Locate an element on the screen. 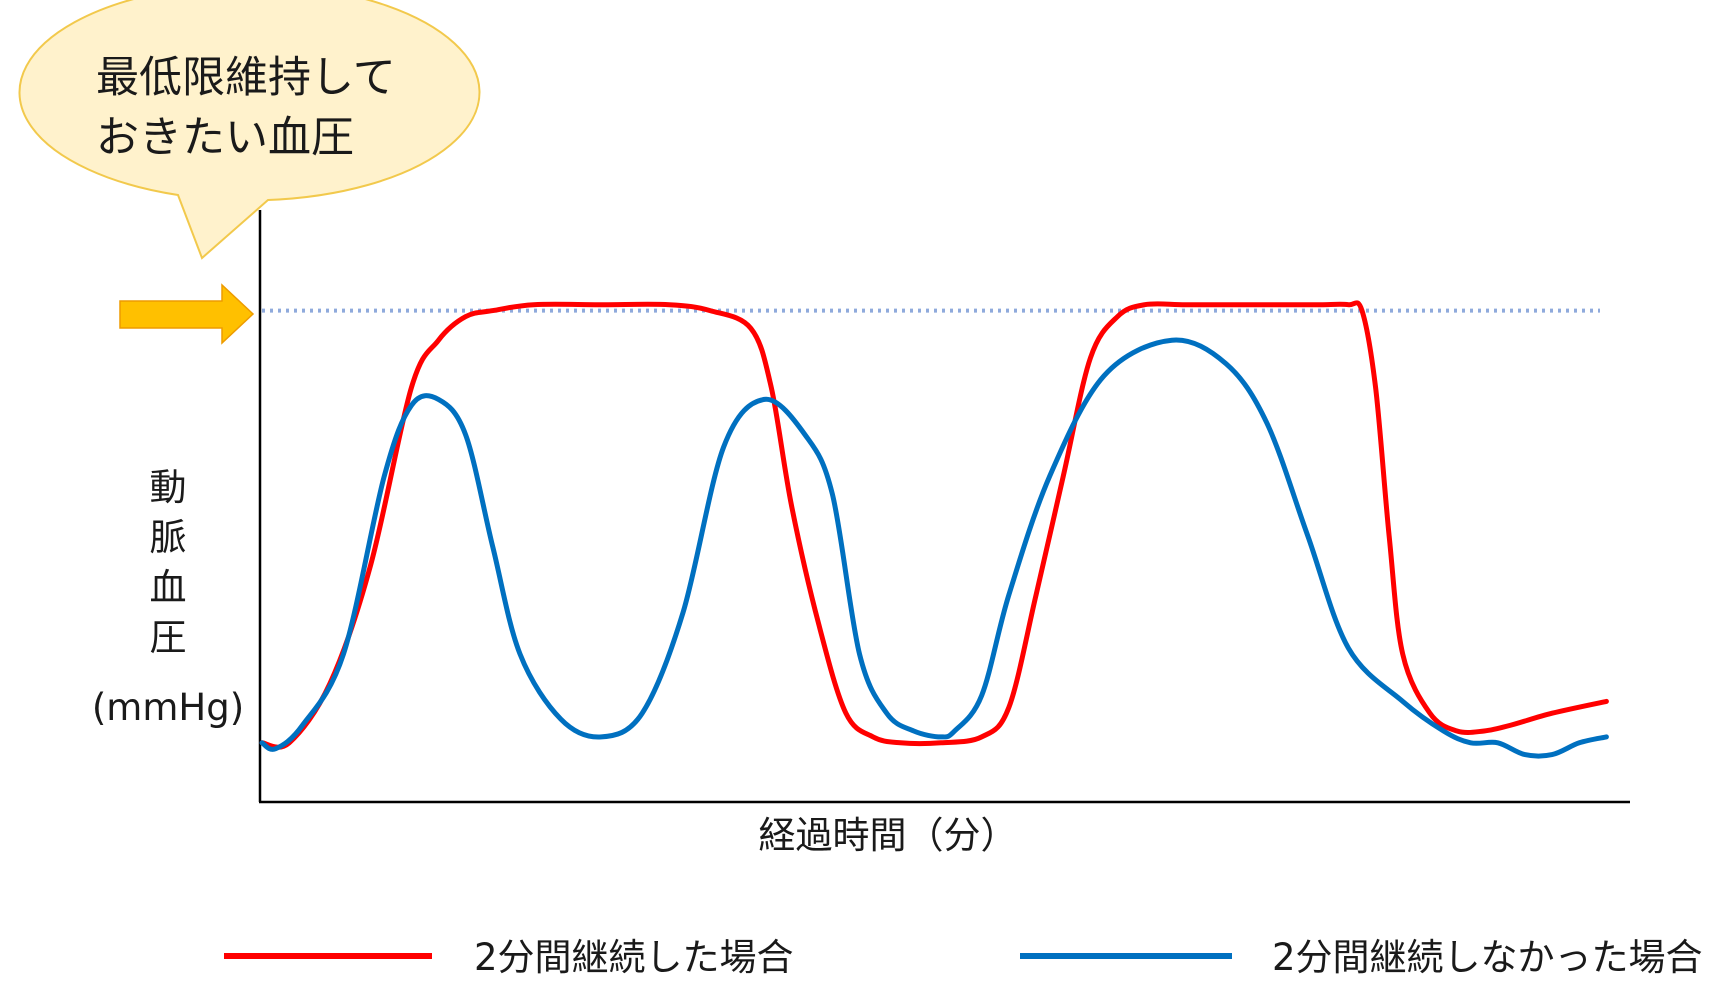 This screenshot has width=1726, height=995. callout-bubble is located at coordinates (249, 130).